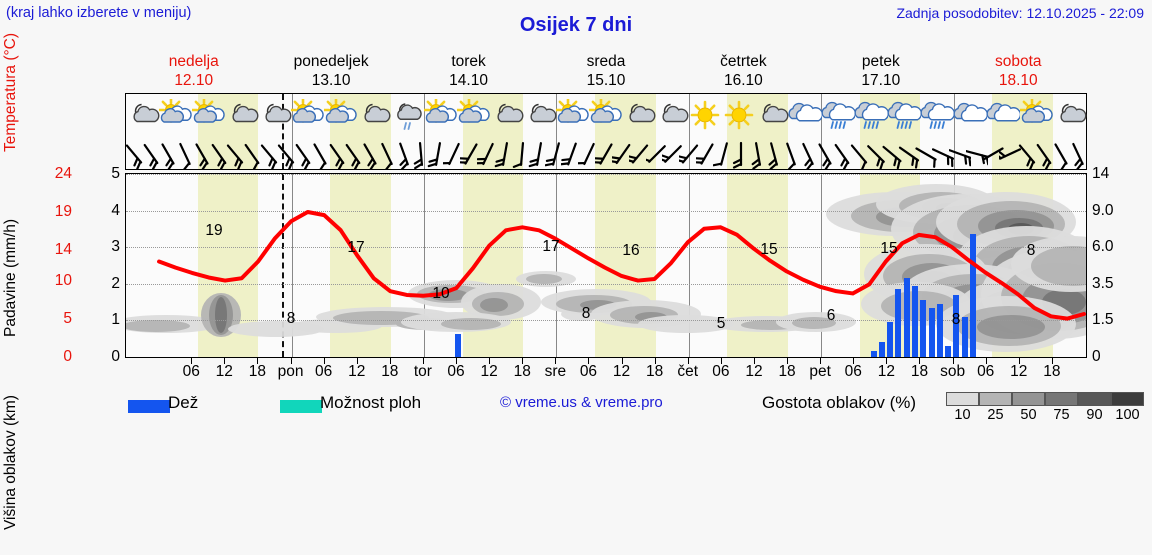  Describe the element at coordinates (441, 293) in the screenshot. I see `temperature-label: 10` at that location.